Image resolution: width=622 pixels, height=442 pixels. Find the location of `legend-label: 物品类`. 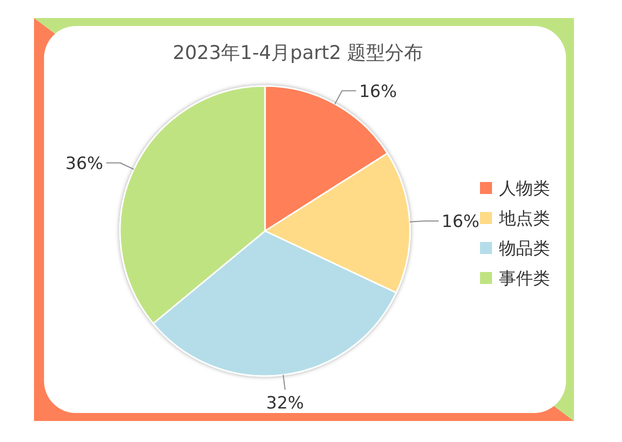

legend-label: 物品类 is located at coordinates (524, 249).